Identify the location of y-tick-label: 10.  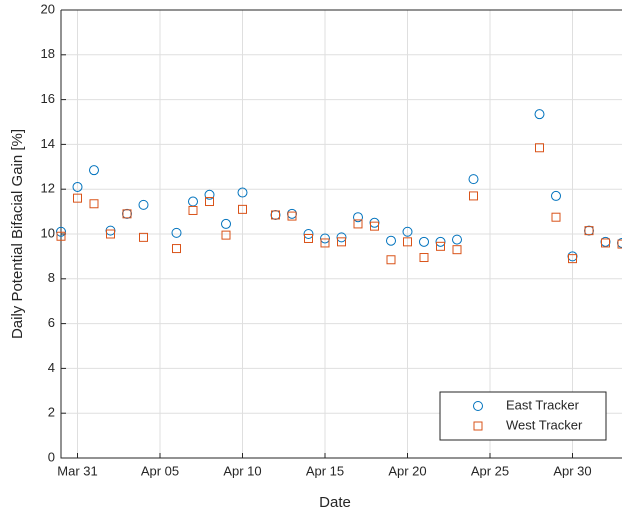
(48, 232).